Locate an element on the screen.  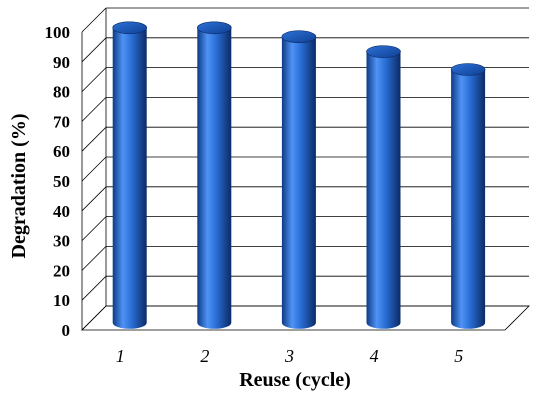
x-tick-label: 5 is located at coordinates (458, 356).